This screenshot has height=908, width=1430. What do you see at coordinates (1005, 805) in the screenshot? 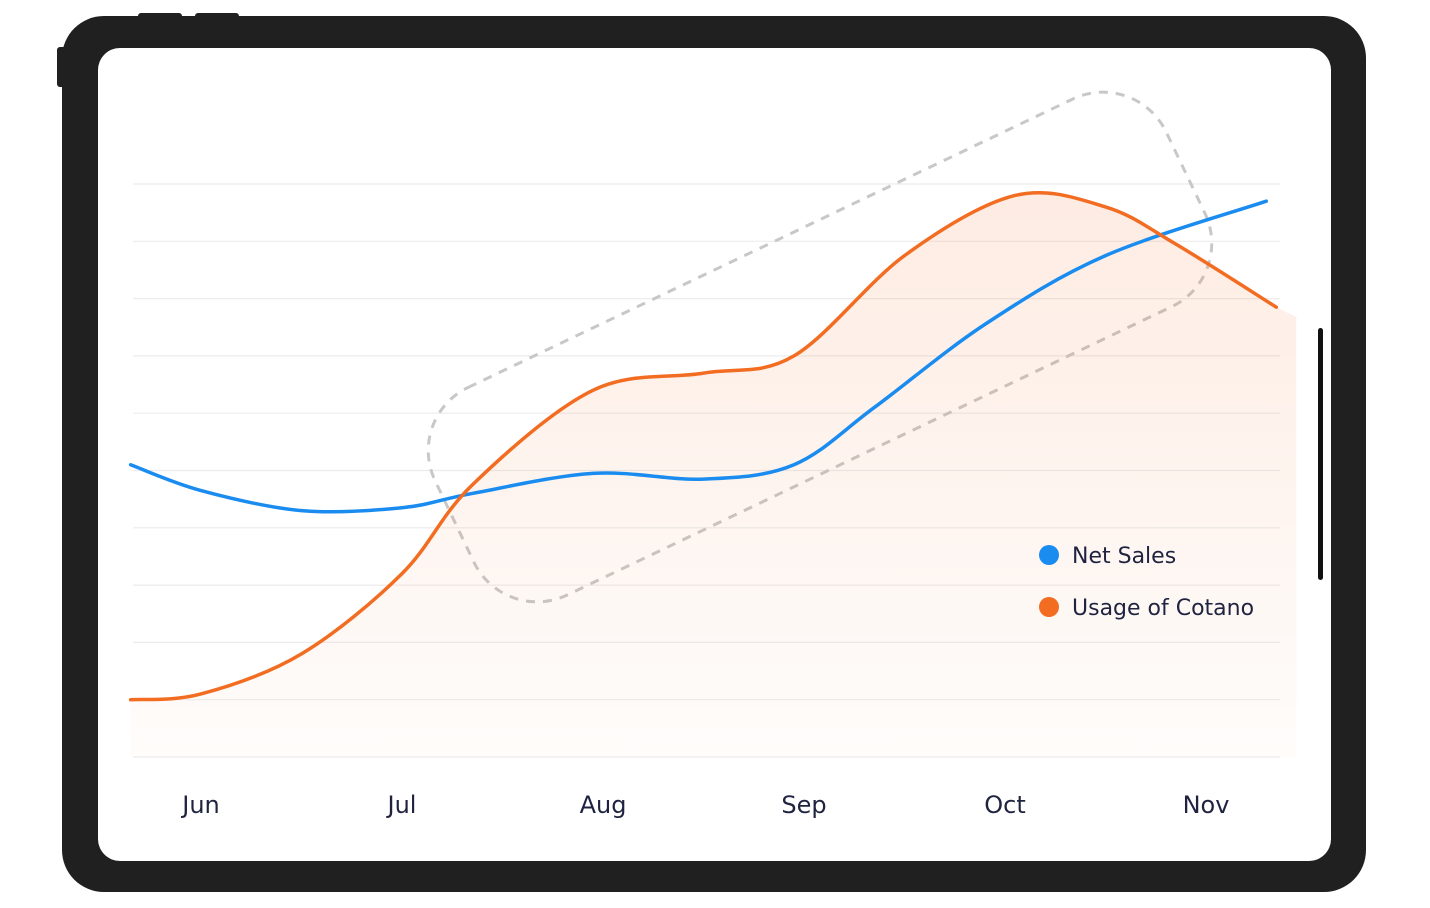
I see `x-tick-label-oct: Oct` at bounding box center [1005, 805].